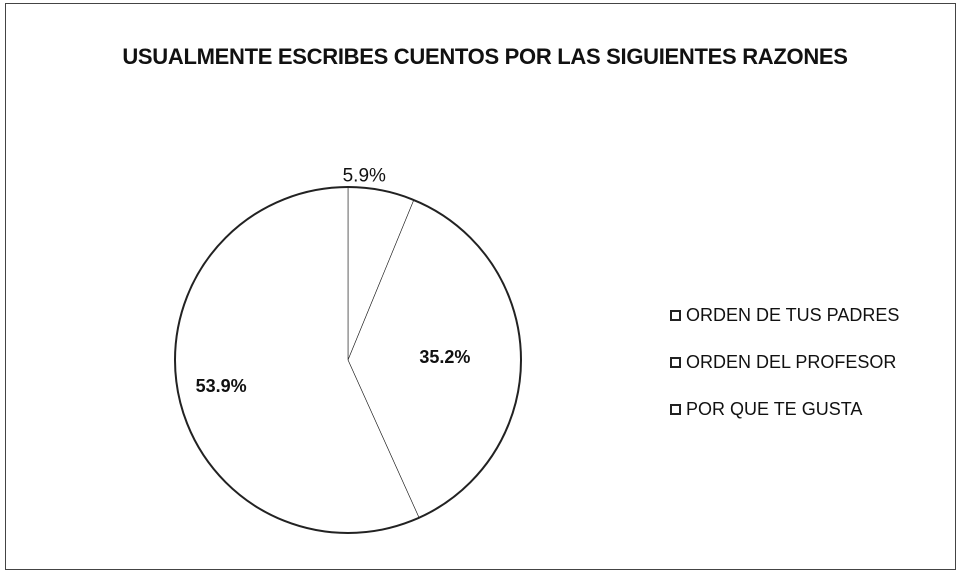  I want to click on legend-label: POR QUE TE GUSTA, so click(774, 409).